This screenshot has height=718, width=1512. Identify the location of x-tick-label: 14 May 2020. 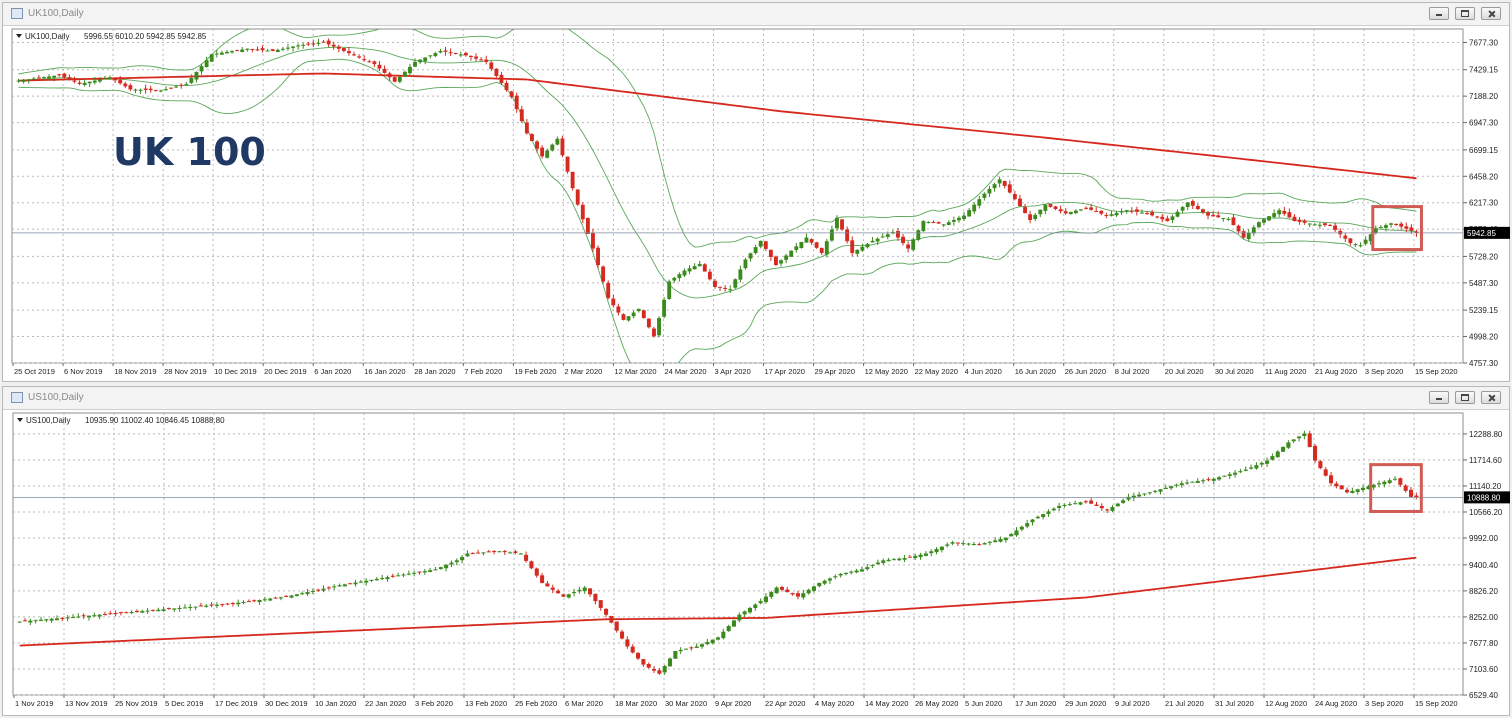
(886, 703).